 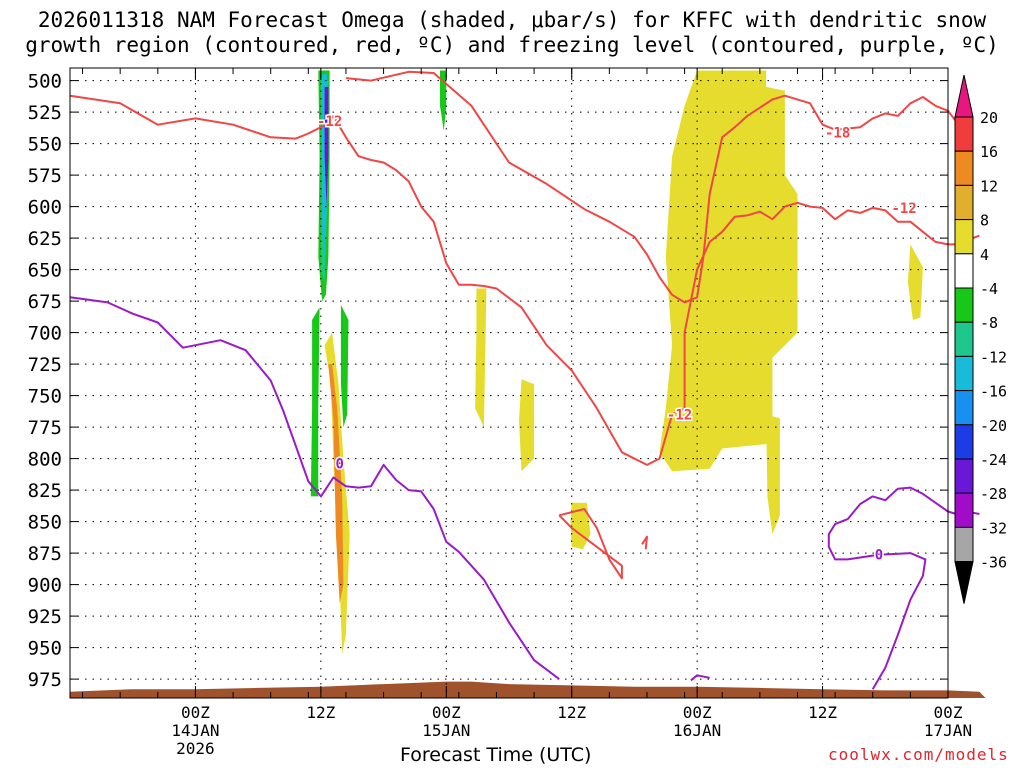 I want to click on colorbar-label: -28, so click(x=993, y=494).